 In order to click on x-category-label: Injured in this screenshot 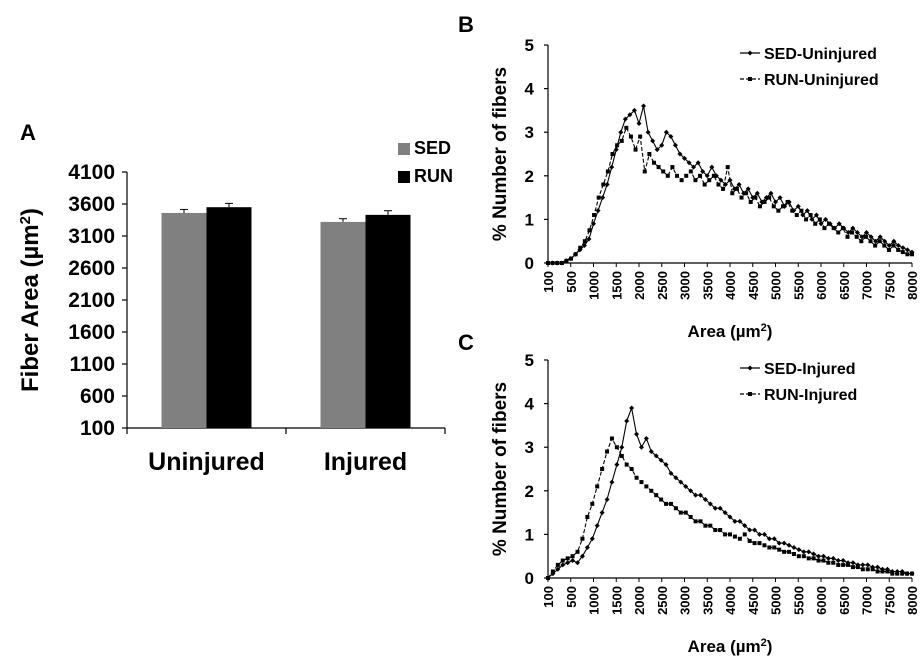, I will do `click(365, 462)`.